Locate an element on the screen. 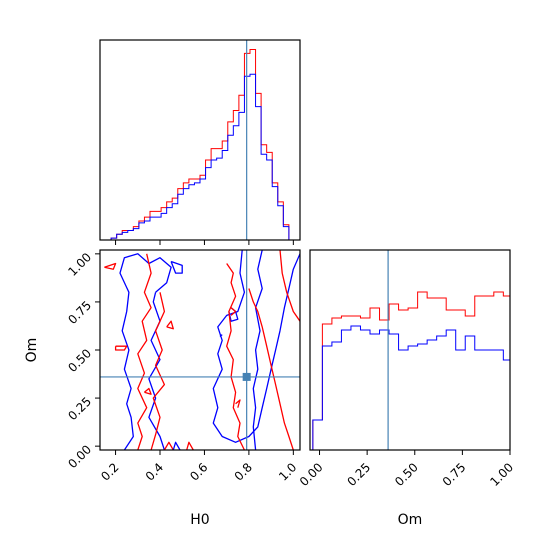 This screenshot has width=550, height=550. contour-frame is located at coordinates (200, 350).